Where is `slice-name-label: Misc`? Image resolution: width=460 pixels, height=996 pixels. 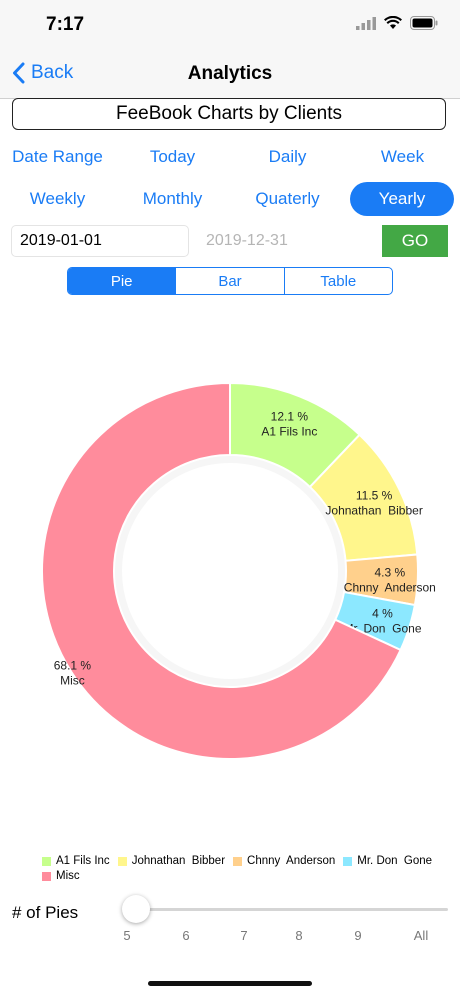 slice-name-label: Misc is located at coordinates (72, 681).